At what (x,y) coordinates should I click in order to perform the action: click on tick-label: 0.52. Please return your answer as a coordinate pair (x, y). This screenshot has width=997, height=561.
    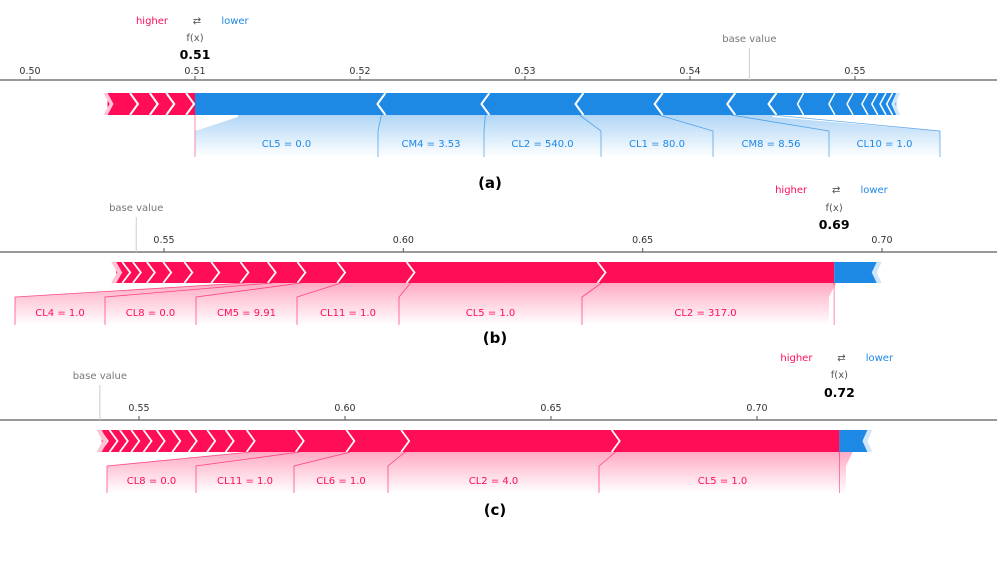
    Looking at the image, I should click on (359, 71).